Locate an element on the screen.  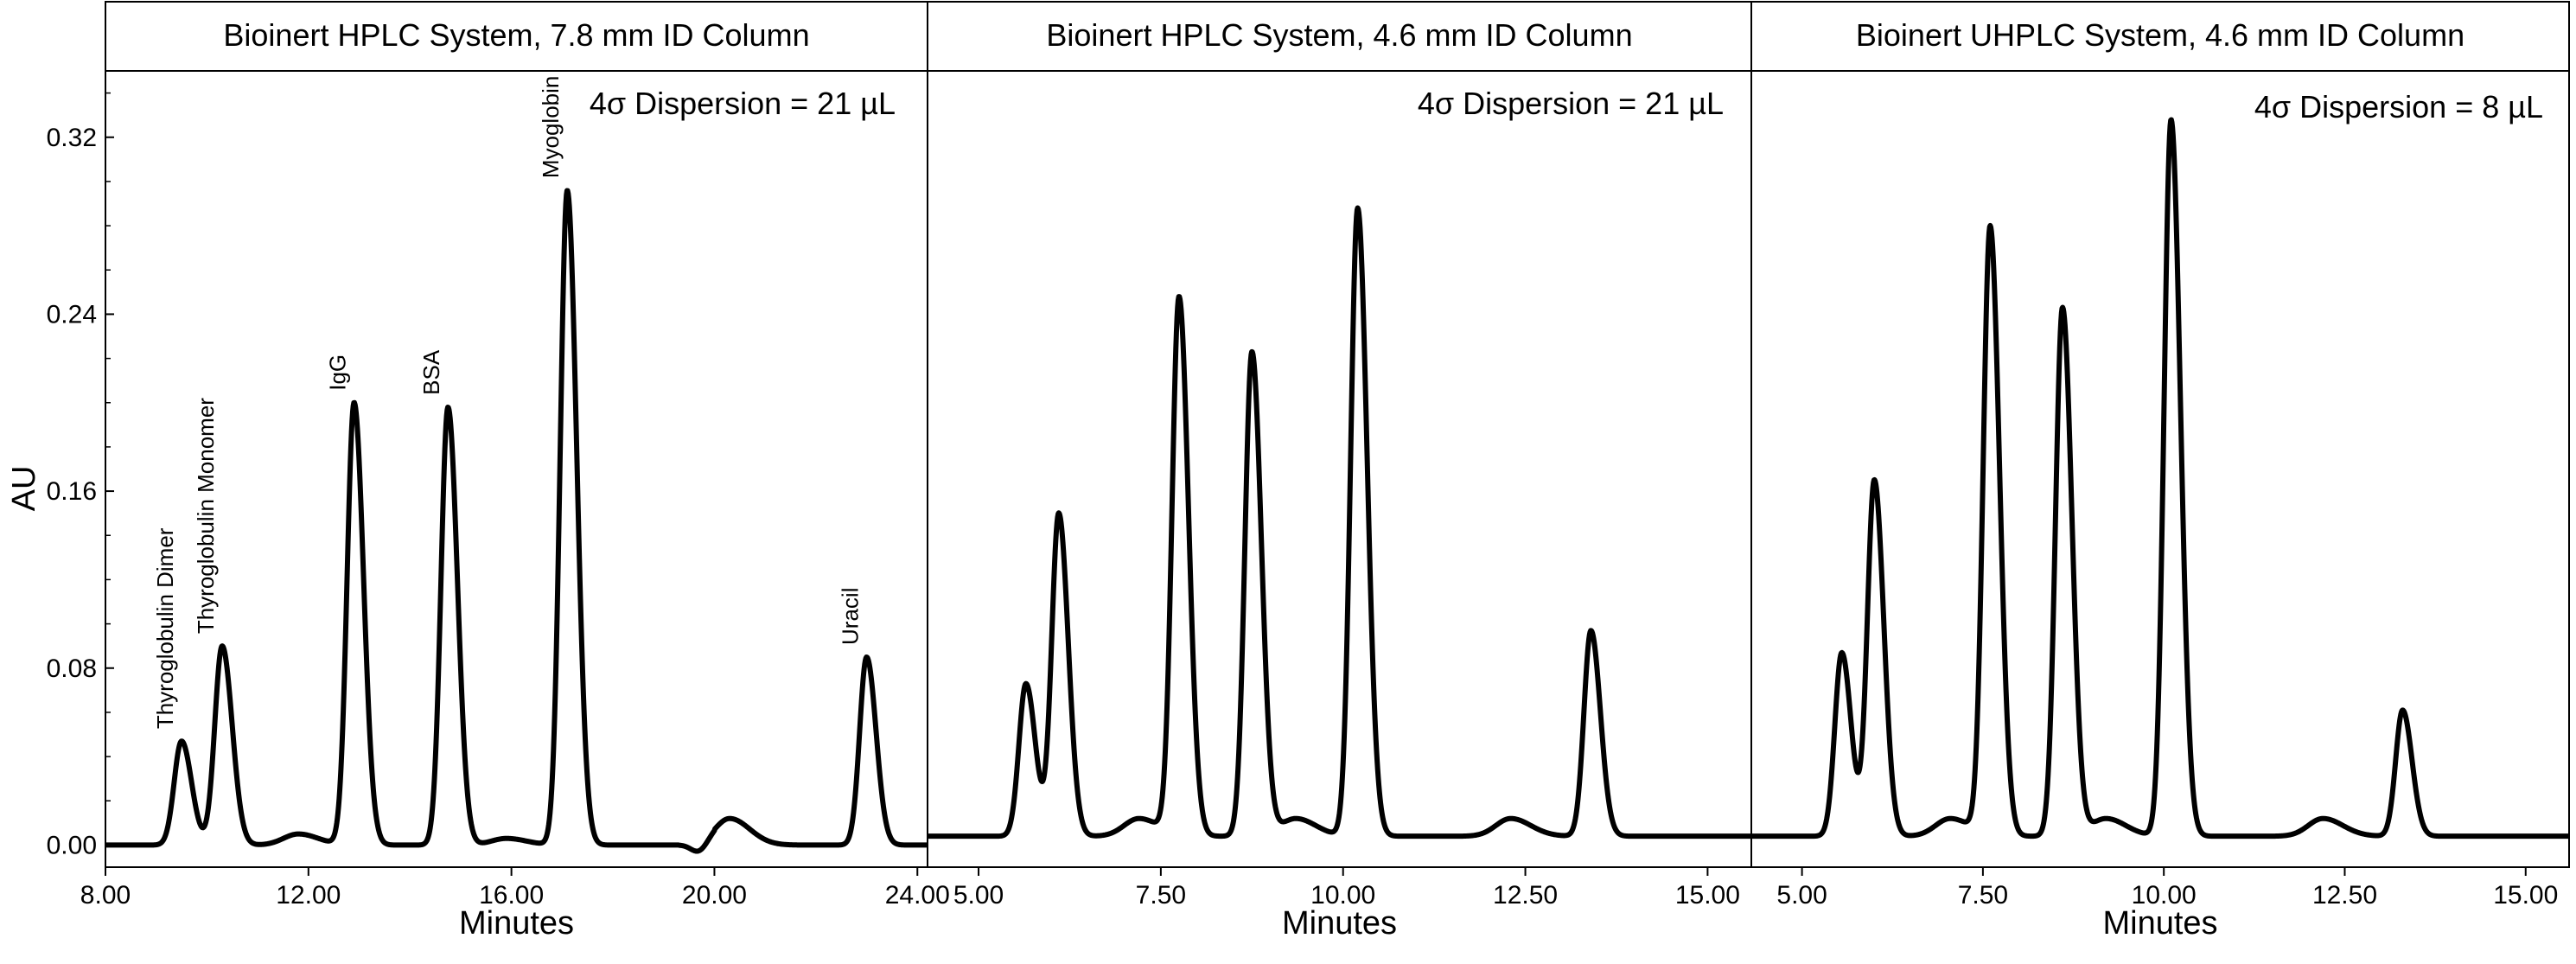
x-tick-label: 8.00 is located at coordinates (105, 895).